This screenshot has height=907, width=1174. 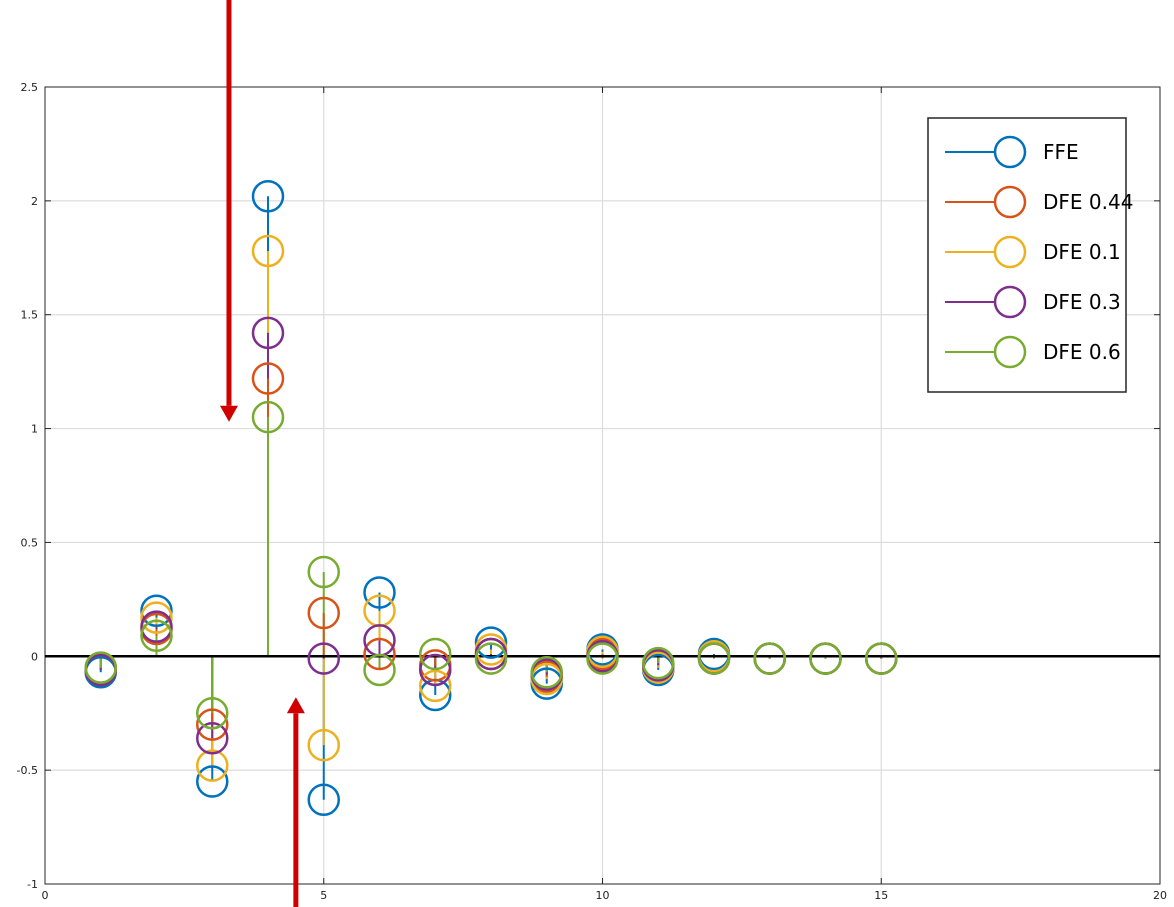 I want to click on legend-label-ffe: FFE, so click(x=1061, y=152).